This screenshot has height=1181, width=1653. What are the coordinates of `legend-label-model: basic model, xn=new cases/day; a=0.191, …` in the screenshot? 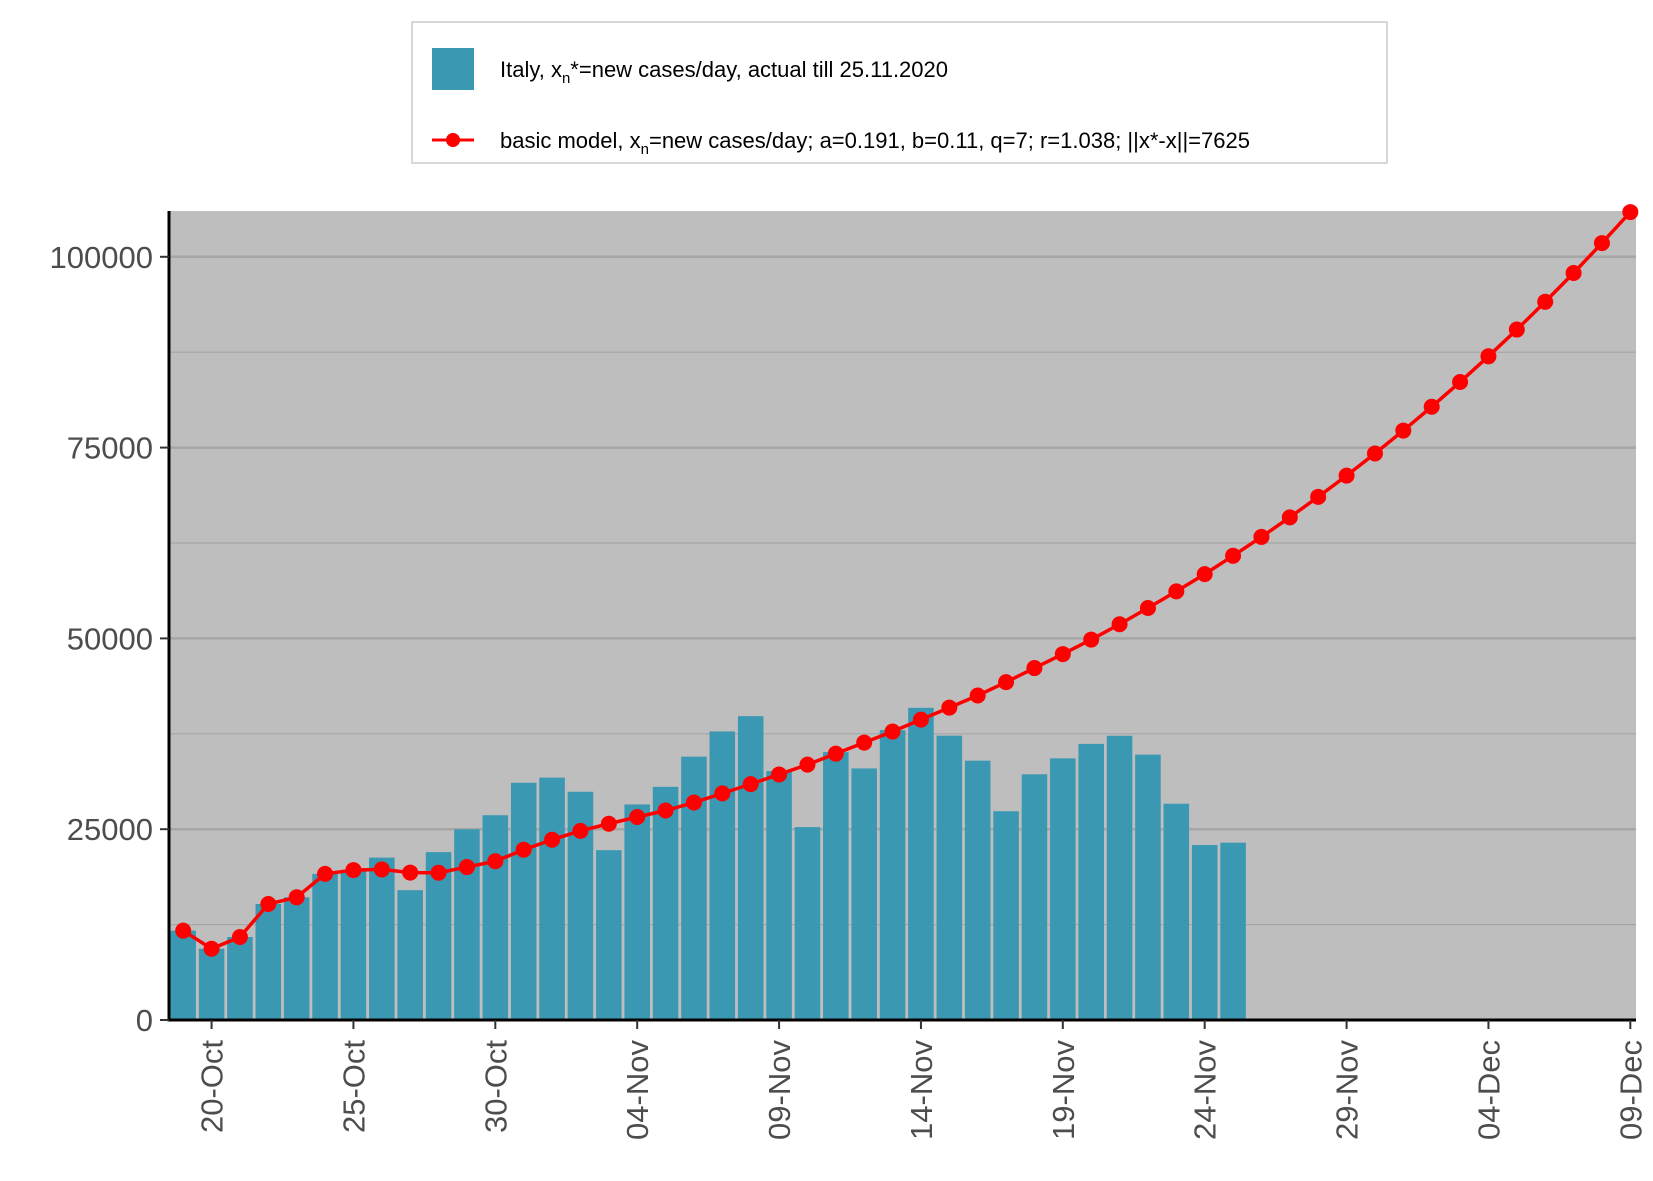 It's located at (875, 143).